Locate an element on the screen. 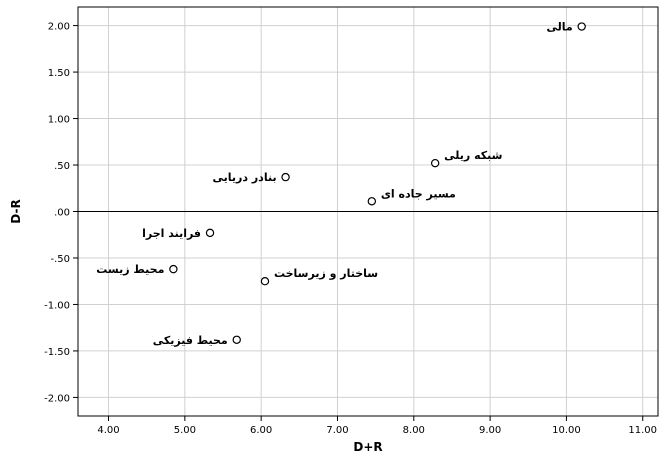 The image size is (659, 456). y-axis-title: D-R is located at coordinates (16, 211).